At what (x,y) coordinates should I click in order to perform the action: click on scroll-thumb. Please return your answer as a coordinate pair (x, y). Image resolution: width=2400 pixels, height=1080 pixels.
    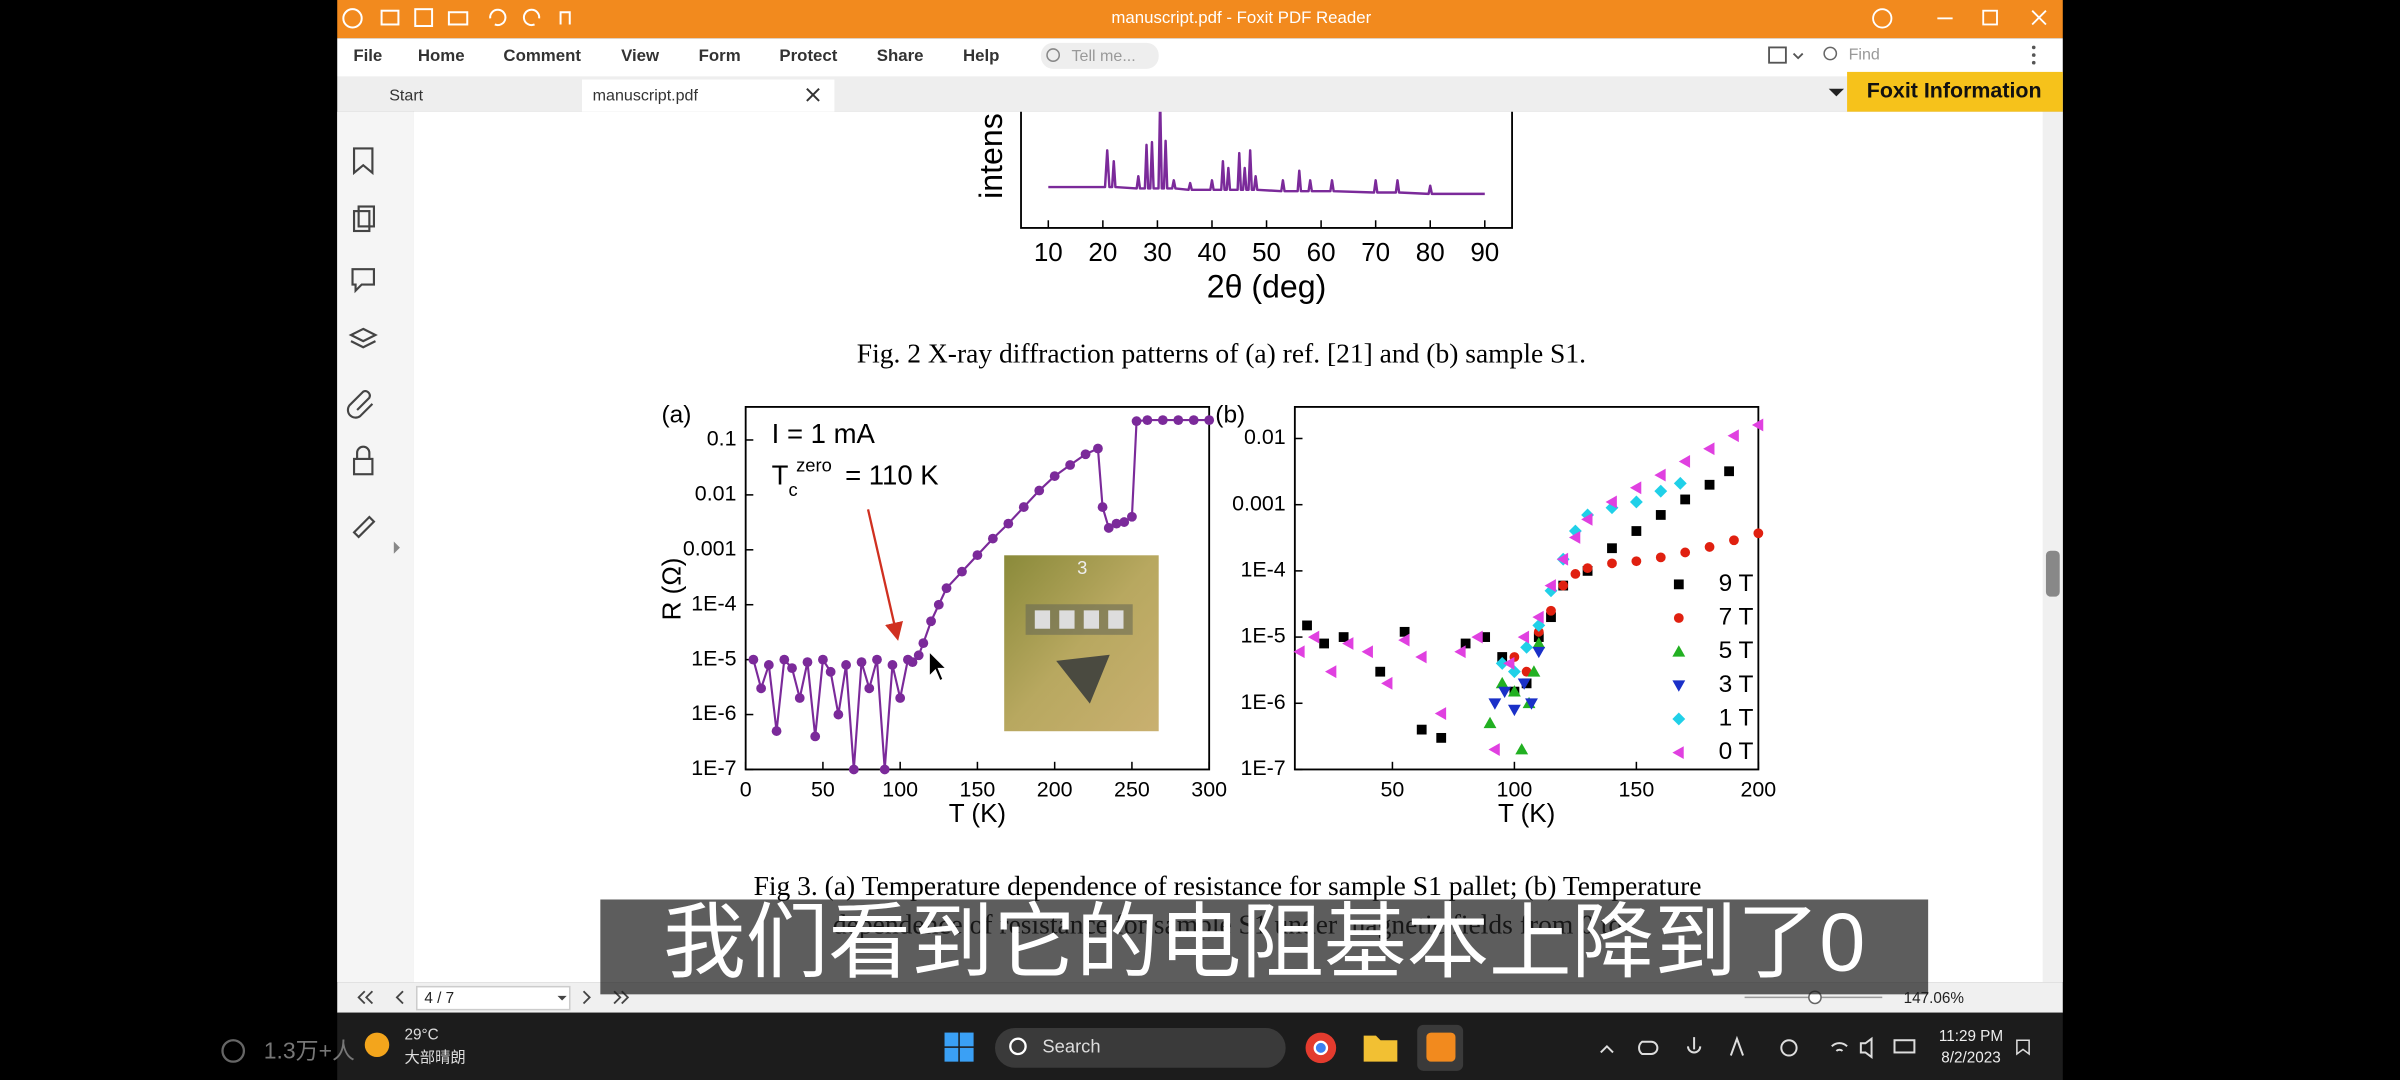
    Looking at the image, I should click on (2052, 573).